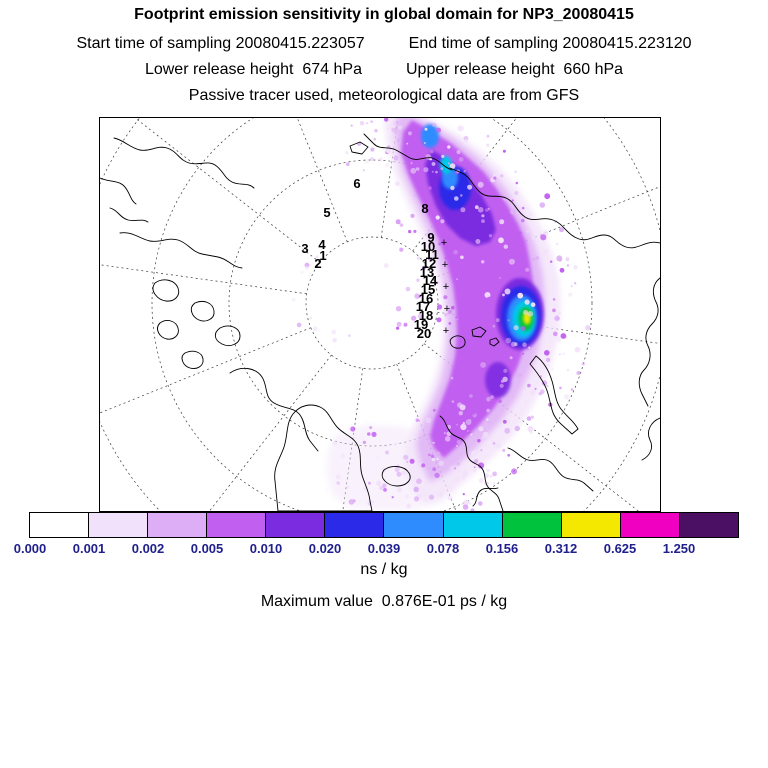  What do you see at coordinates (89, 548) in the screenshot?
I see `colorbar-tick-label: 0.001` at bounding box center [89, 548].